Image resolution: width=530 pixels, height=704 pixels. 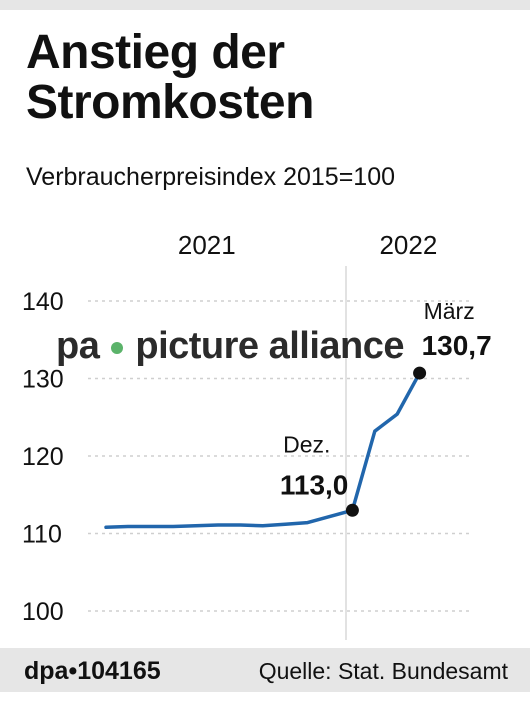 What do you see at coordinates (43, 380) in the screenshot?
I see `y-tick-label-130: 130` at bounding box center [43, 380].